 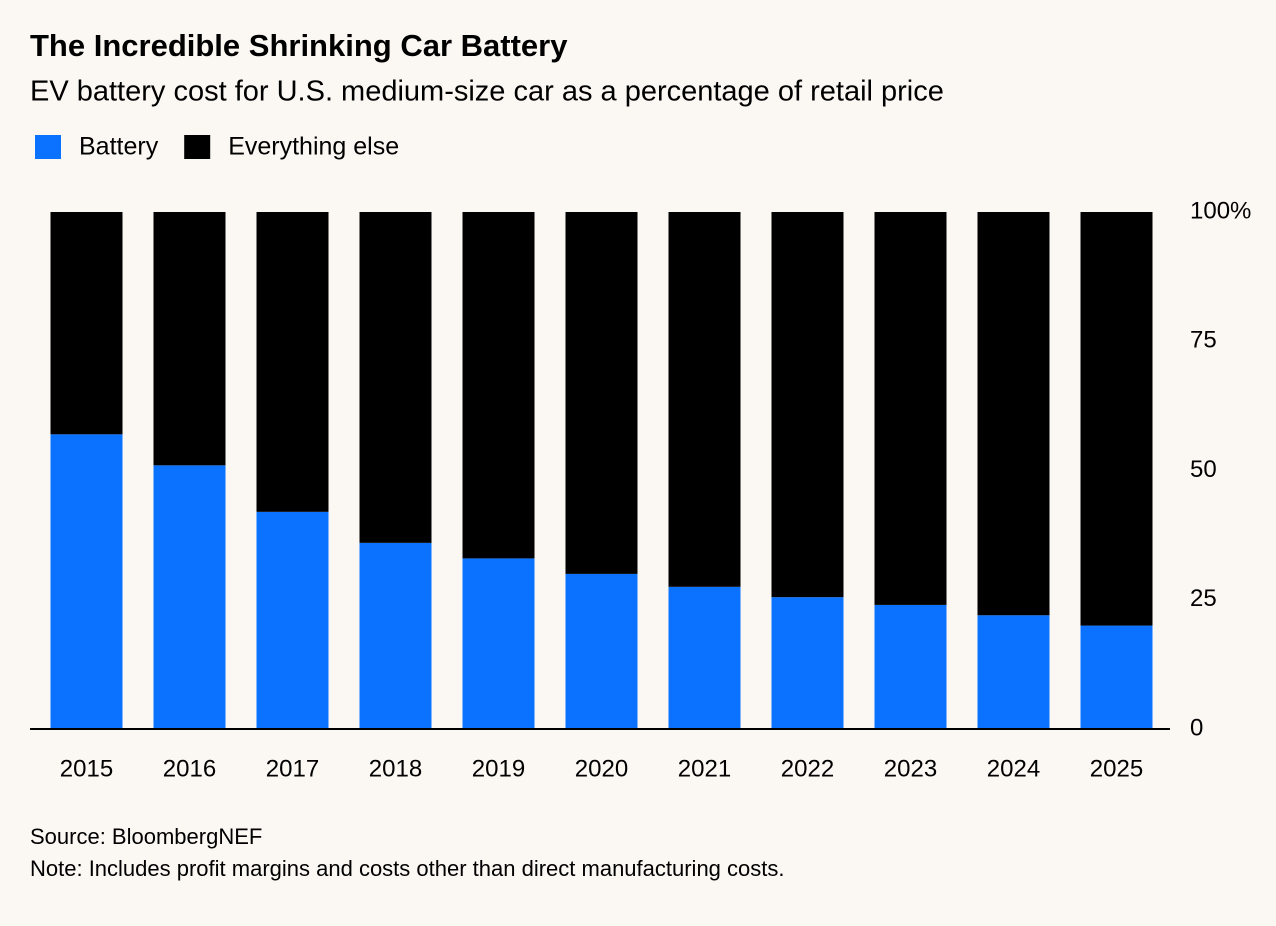 I want to click on x-tick-label: 2019, so click(x=498, y=768).